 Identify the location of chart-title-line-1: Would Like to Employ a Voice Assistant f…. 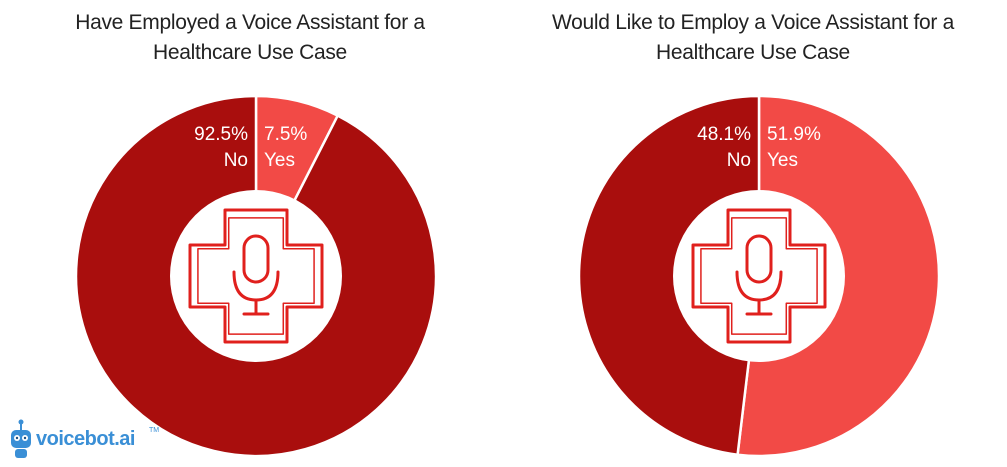
(753, 22).